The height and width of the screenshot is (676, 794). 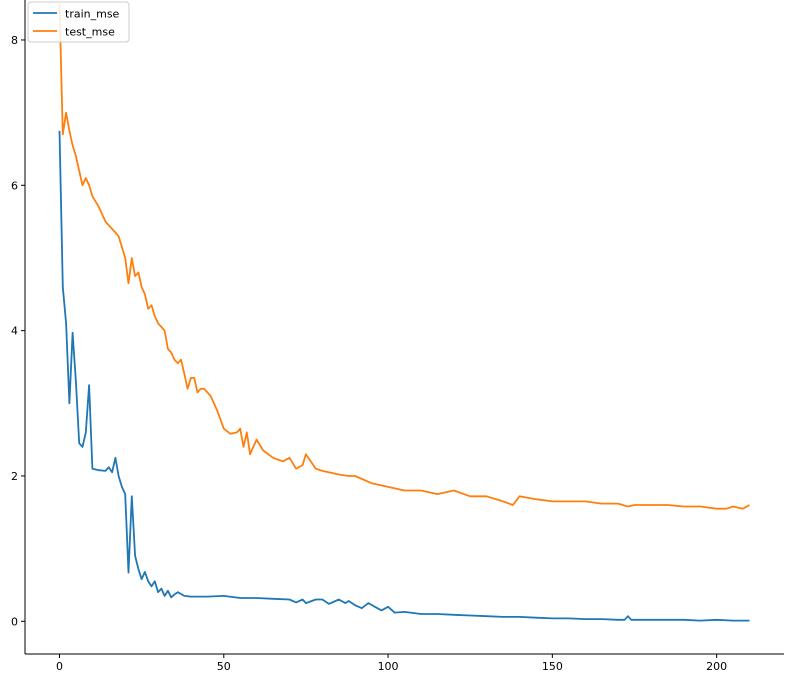 What do you see at coordinates (90, 32) in the screenshot?
I see `legend-label-test-mse: test_mse` at bounding box center [90, 32].